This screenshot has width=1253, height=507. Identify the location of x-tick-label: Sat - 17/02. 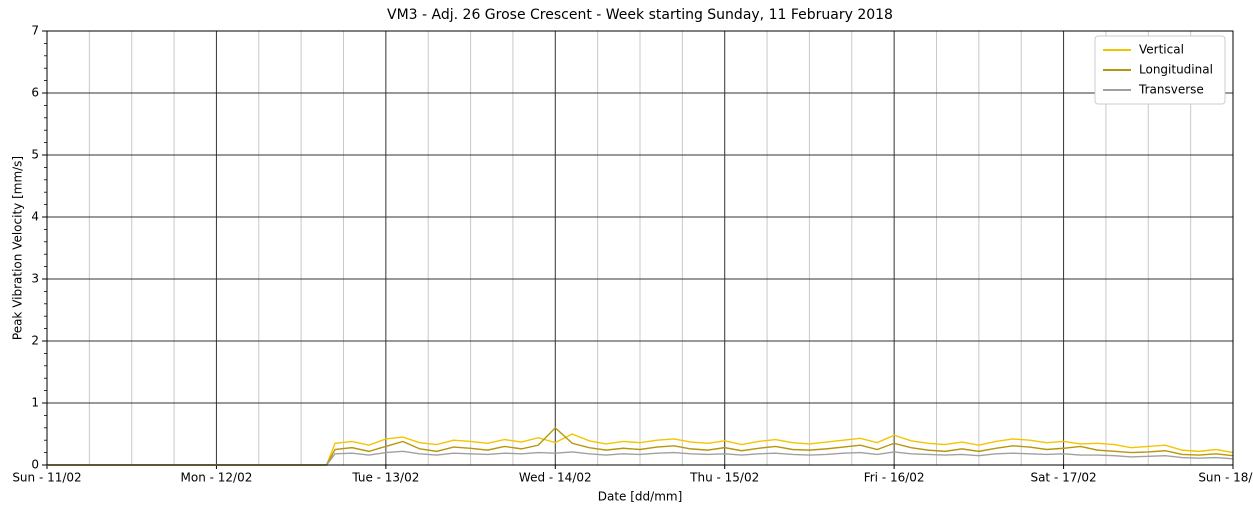
(1063, 478).